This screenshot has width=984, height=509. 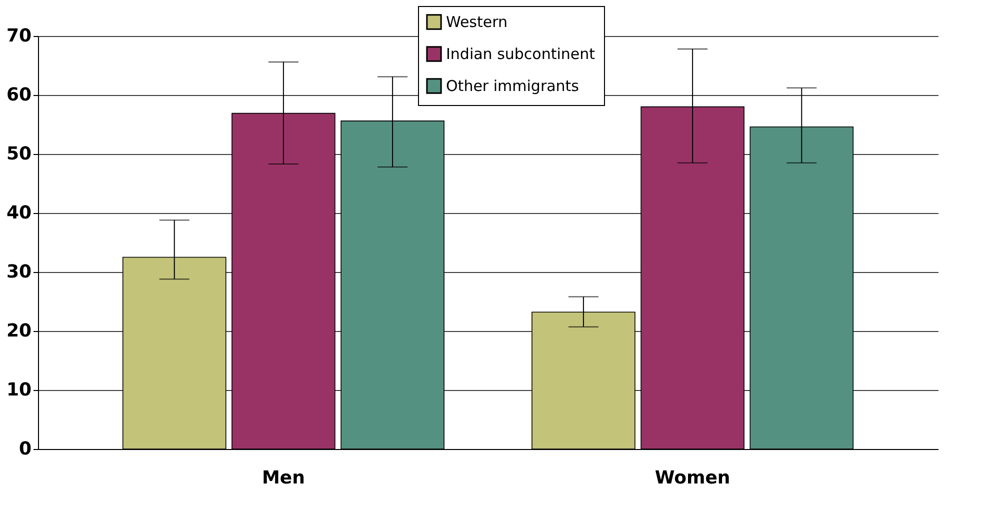 What do you see at coordinates (692, 478) in the screenshot?
I see `x-tick-label: Women` at bounding box center [692, 478].